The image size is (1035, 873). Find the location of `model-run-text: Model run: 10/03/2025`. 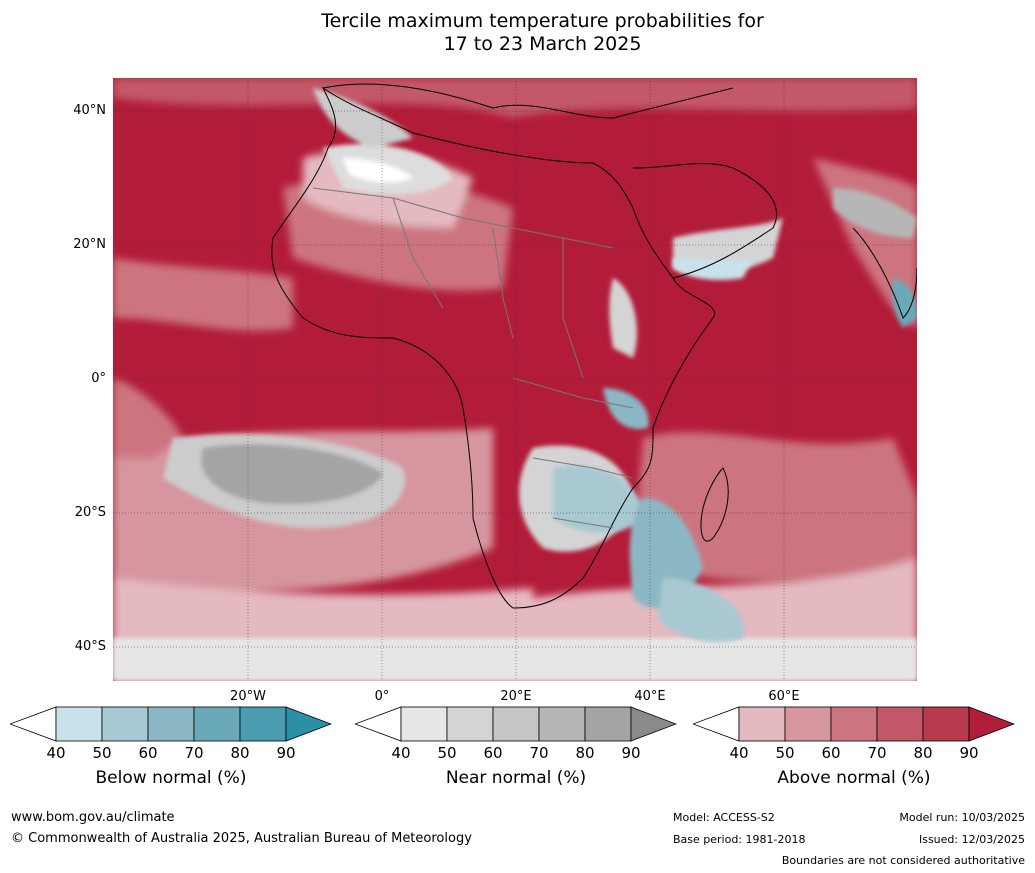

model-run-text: Model run: 10/03/2025 is located at coordinates (962, 817).